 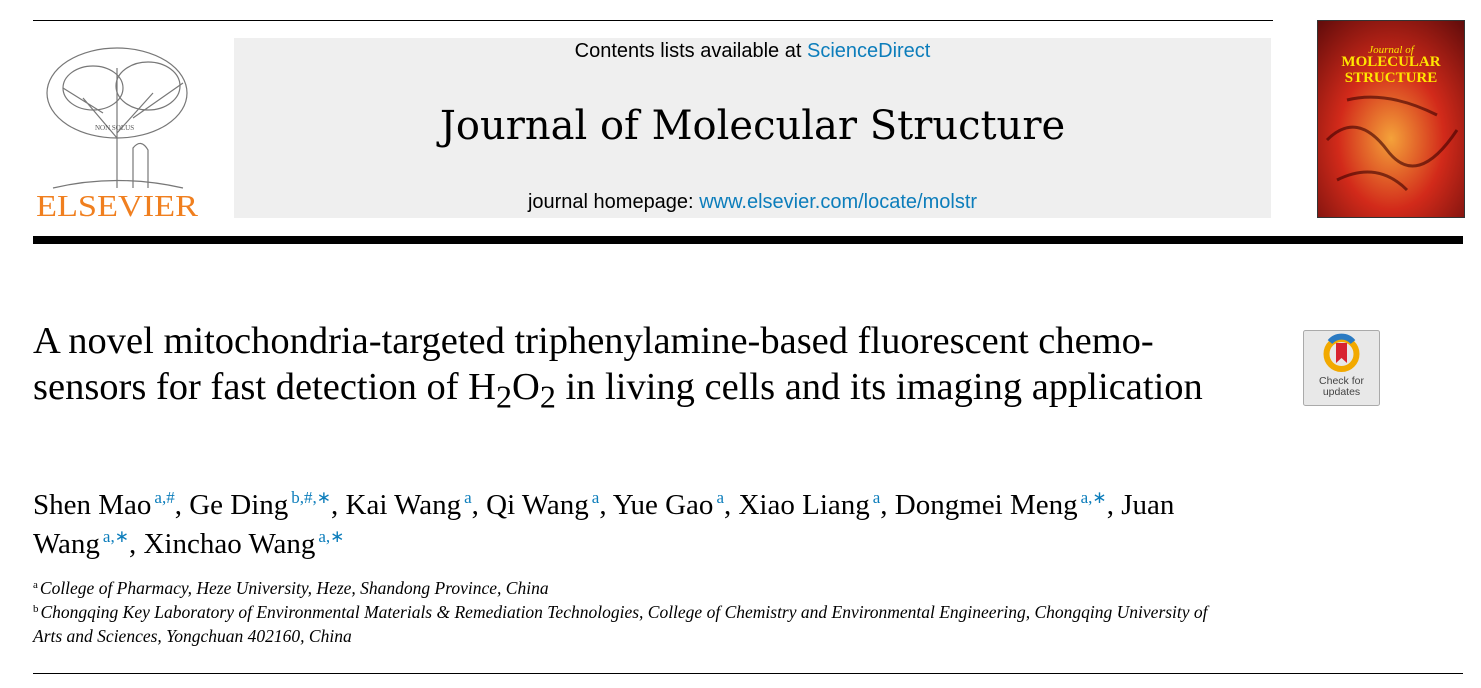 I want to click on contents-prefix: Contents lists available at, so click(x=688, y=51).